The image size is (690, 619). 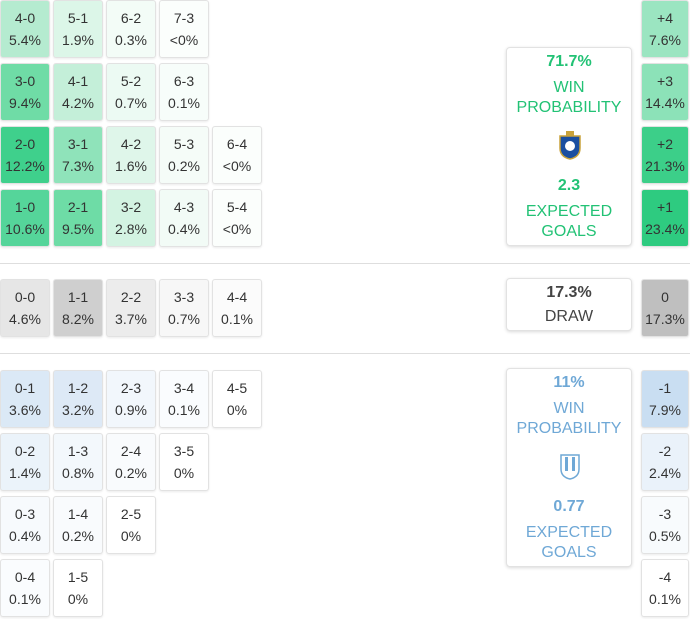 What do you see at coordinates (665, 81) in the screenshot?
I see `score: +3` at bounding box center [665, 81].